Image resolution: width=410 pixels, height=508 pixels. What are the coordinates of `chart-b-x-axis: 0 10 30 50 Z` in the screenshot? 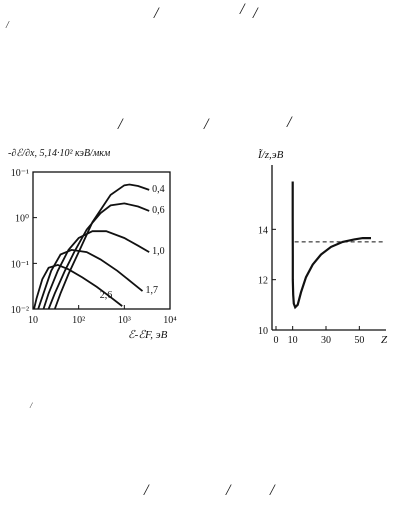 It's located at (331, 336).